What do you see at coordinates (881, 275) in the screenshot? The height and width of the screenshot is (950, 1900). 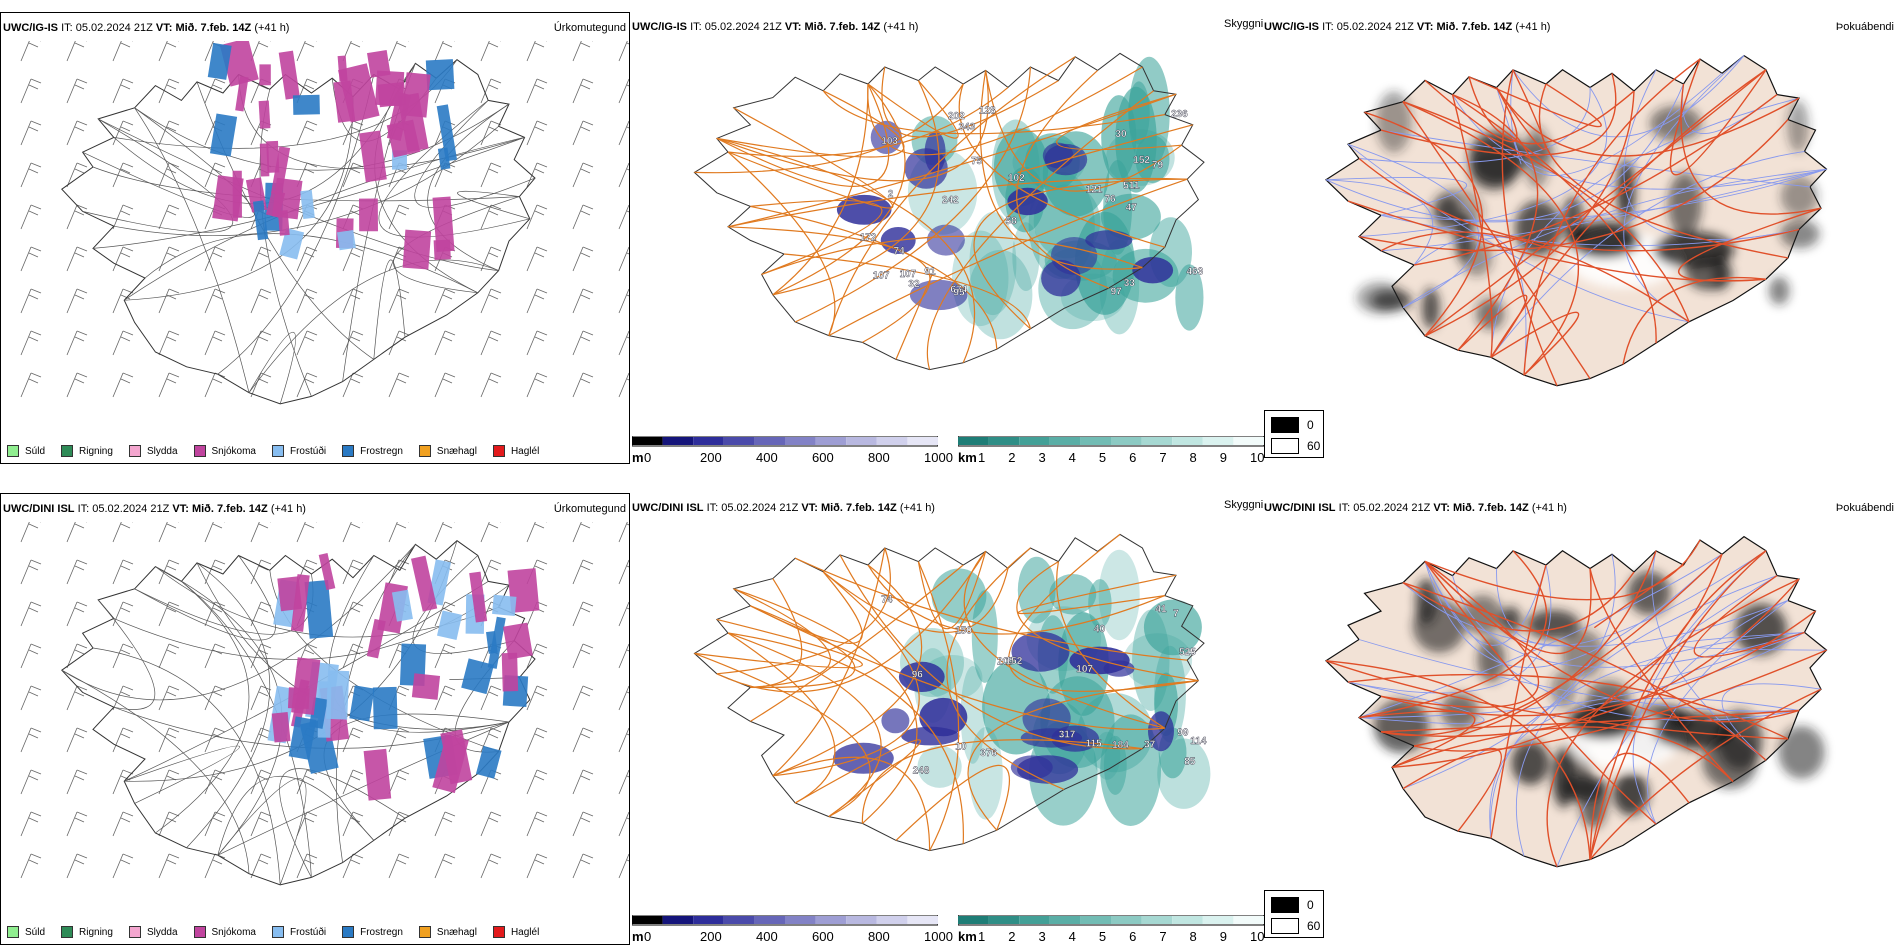 I see `cloudbase-label: 107` at bounding box center [881, 275].